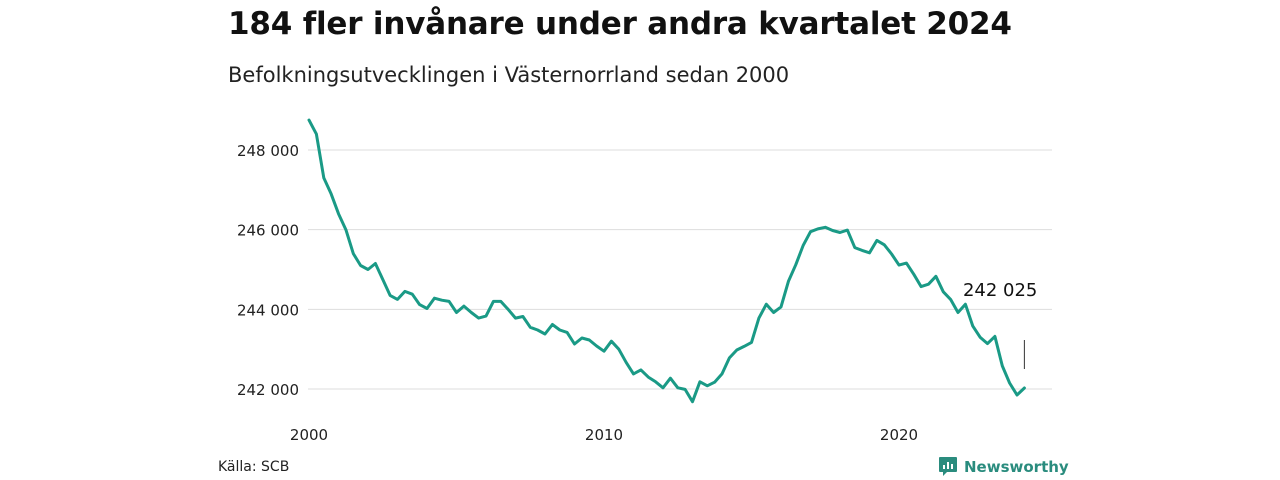 The height and width of the screenshot is (480, 1280). I want to click on x-tick-label: 2010, so click(604, 435).